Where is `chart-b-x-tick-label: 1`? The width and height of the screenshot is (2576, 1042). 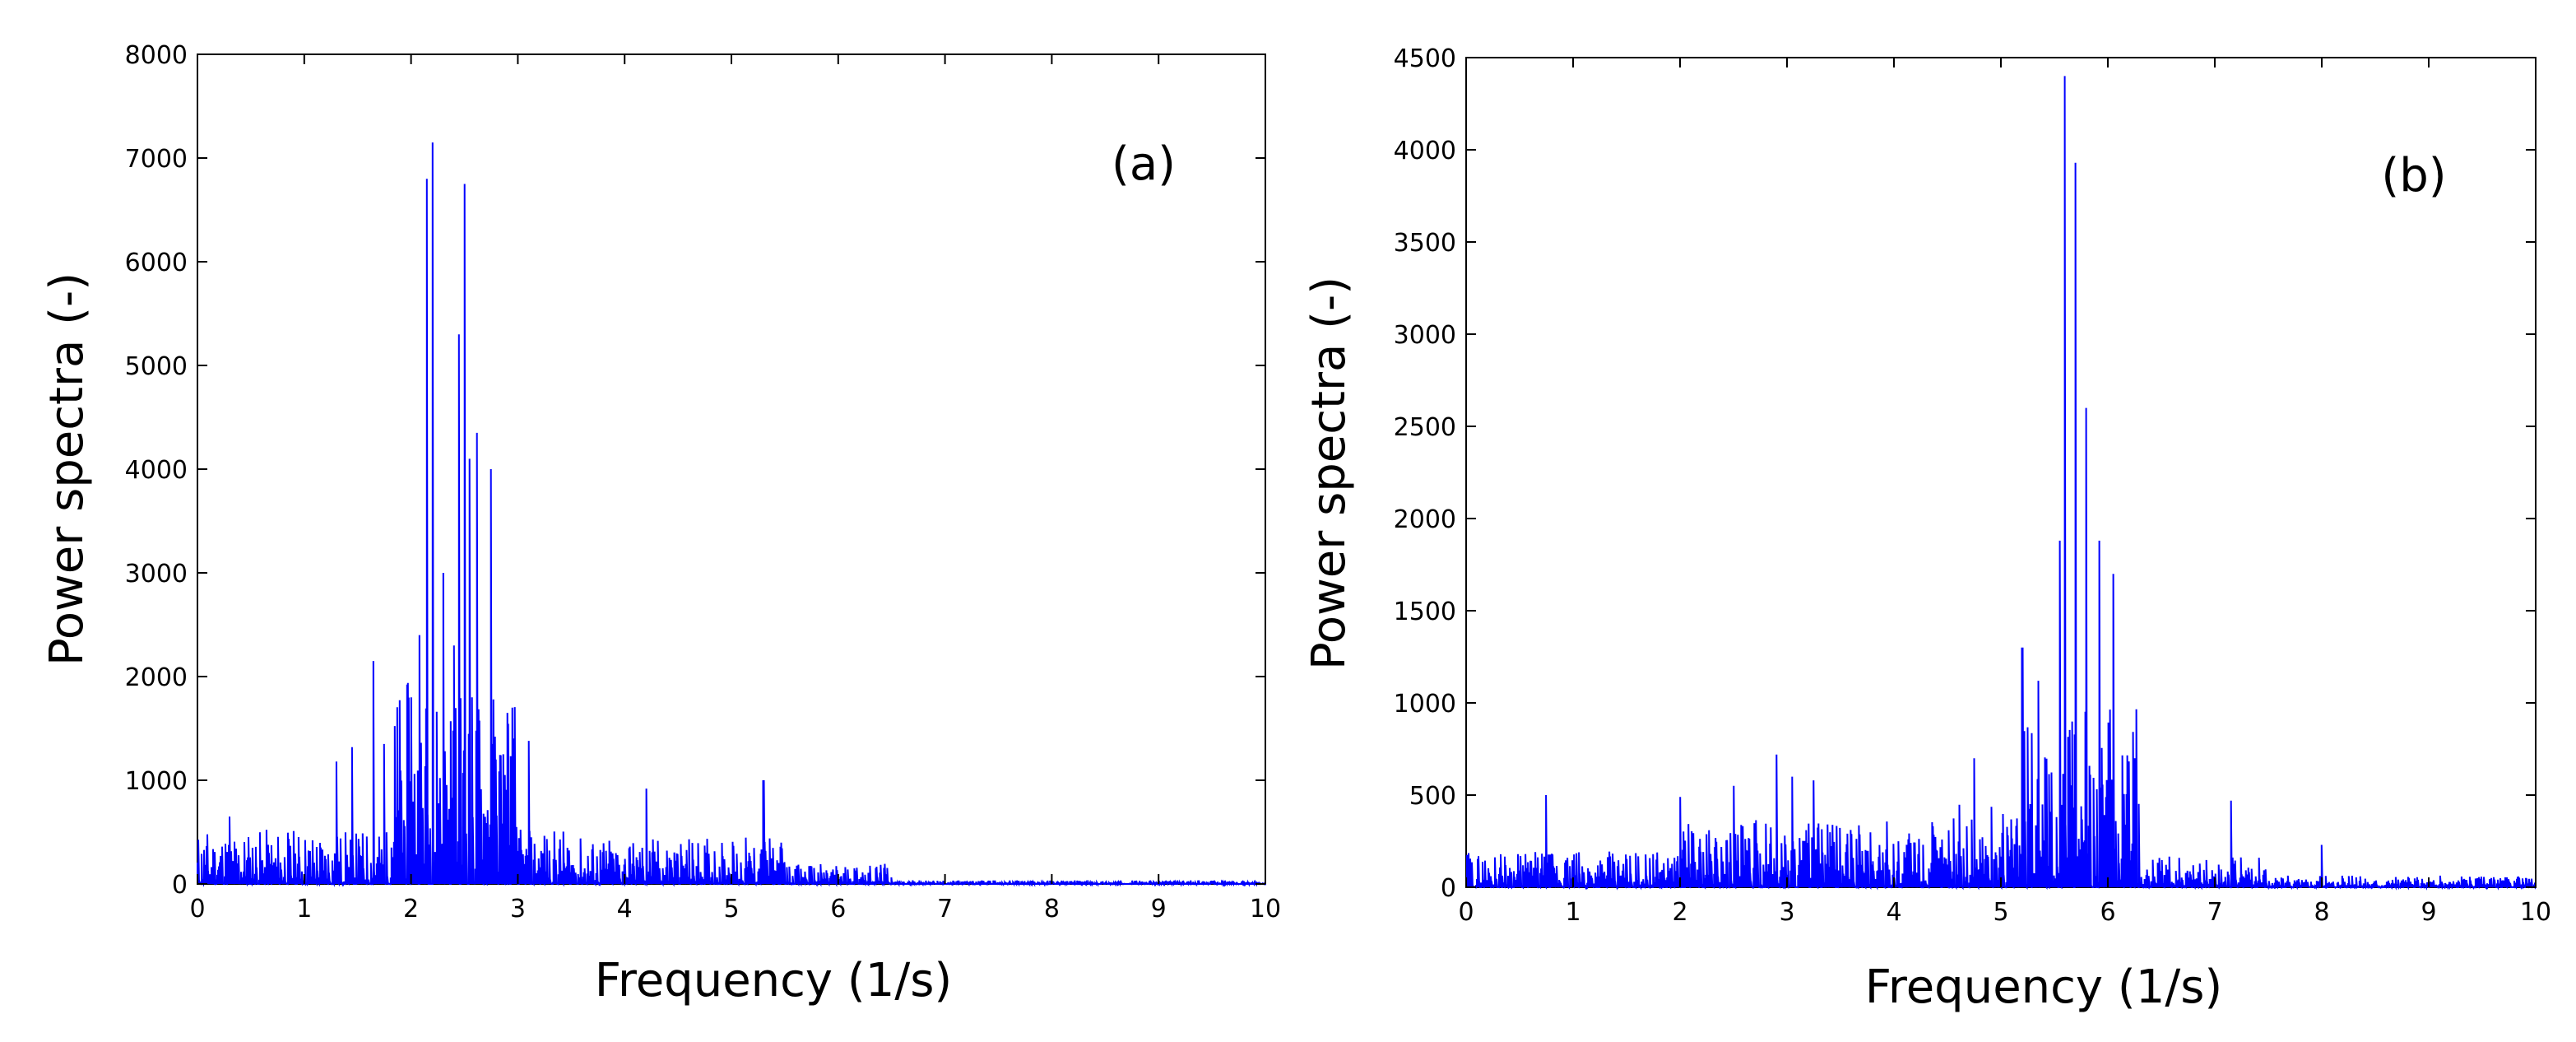
chart-b-x-tick-label: 1 is located at coordinates (1572, 912).